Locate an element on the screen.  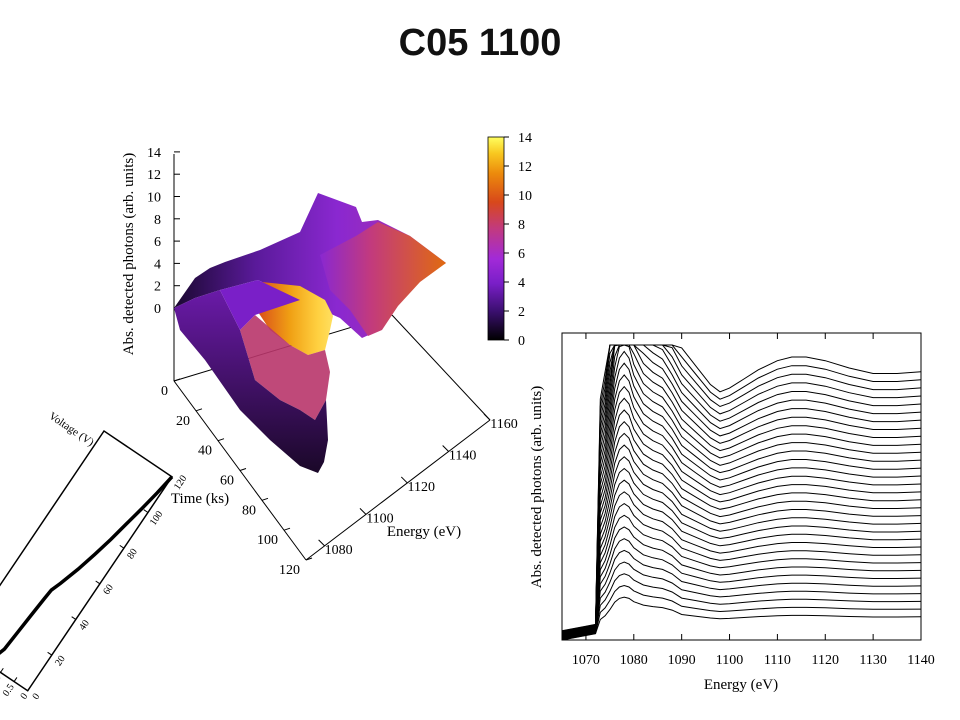
colorbar-tick-label: 12 is located at coordinates (525, 167).